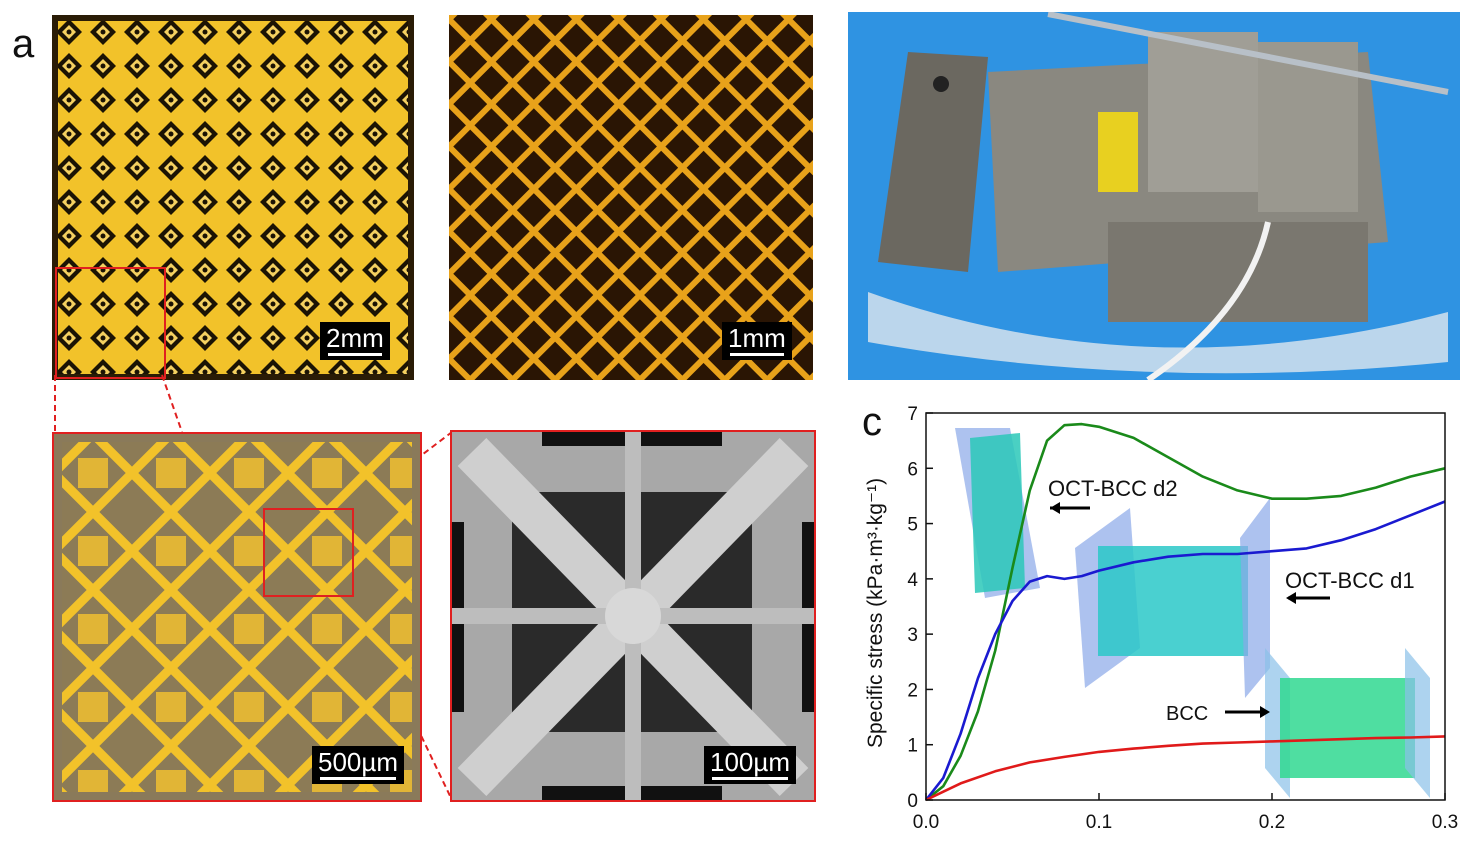 The width and height of the screenshot is (1481, 843). What do you see at coordinates (110, 323) in the screenshot?
I see `zoom-region-box` at bounding box center [110, 323].